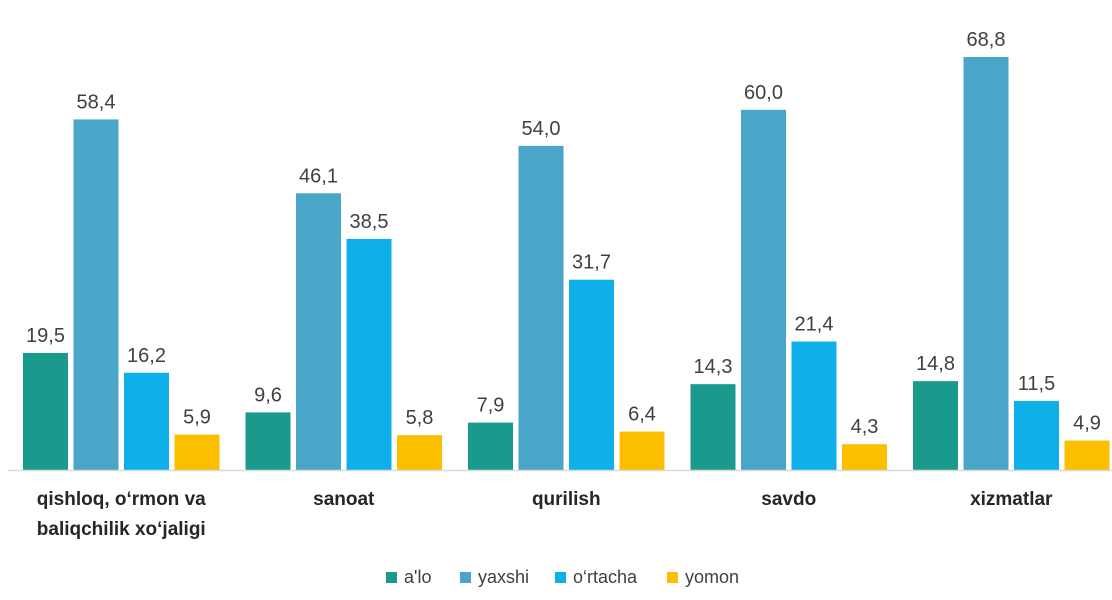  I want to click on data-label-a-lo-1: 9,6, so click(268, 395).